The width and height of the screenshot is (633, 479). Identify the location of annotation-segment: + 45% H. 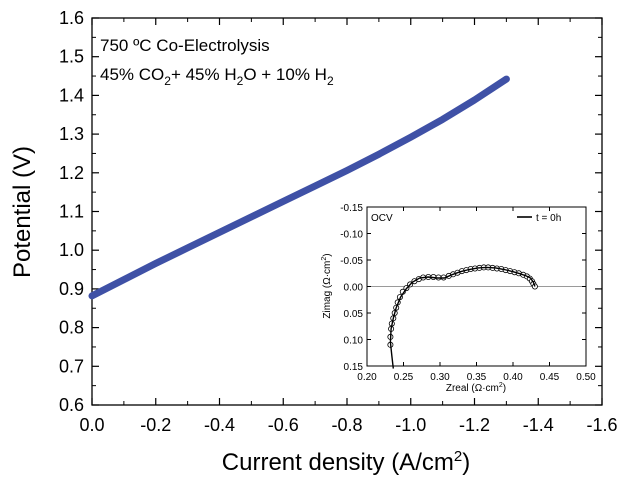
(204, 74).